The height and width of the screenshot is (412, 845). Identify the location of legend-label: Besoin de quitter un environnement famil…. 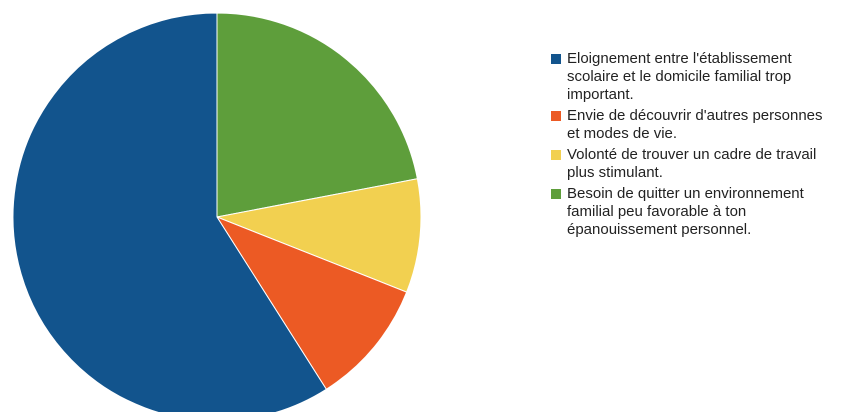
(685, 211).